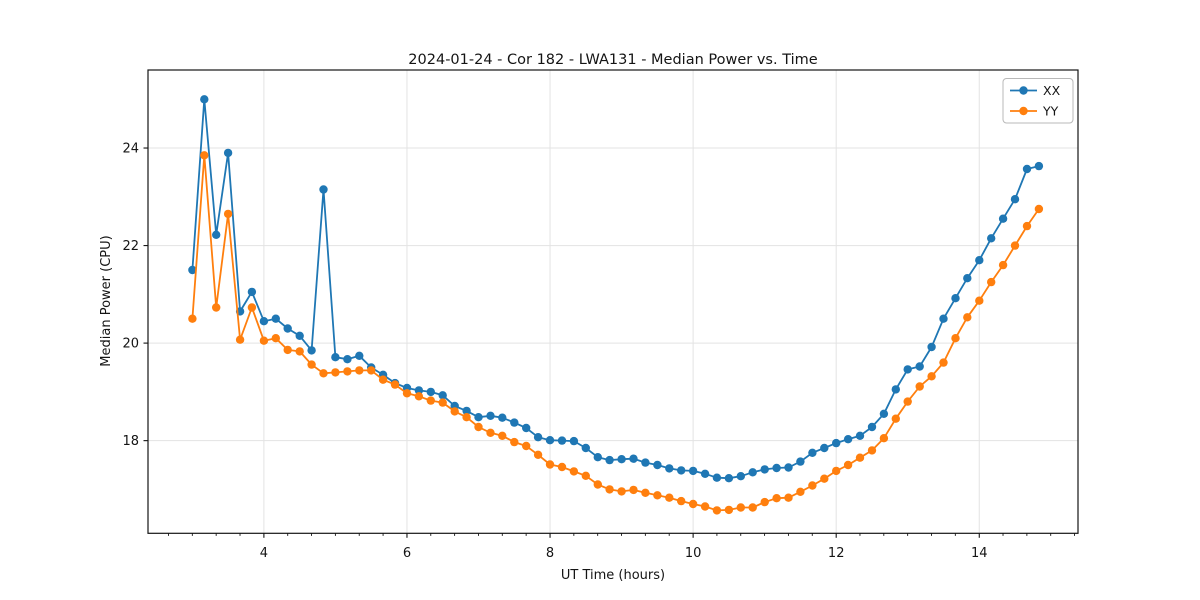 This screenshot has width=1200, height=600. I want to click on y-tick-label: 20, so click(130, 344).